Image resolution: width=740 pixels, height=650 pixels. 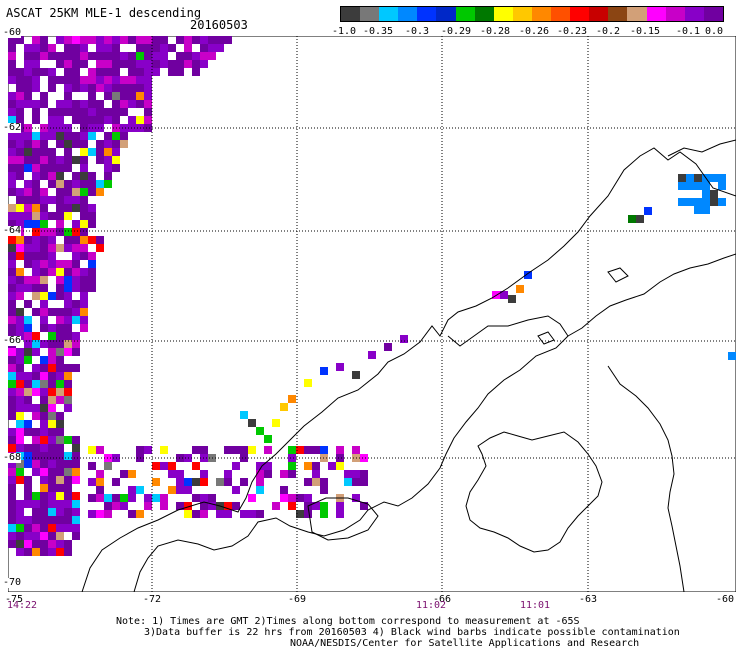 What do you see at coordinates (688, 31) in the screenshot?
I see `colorbar-tick: -0.1` at bounding box center [688, 31].